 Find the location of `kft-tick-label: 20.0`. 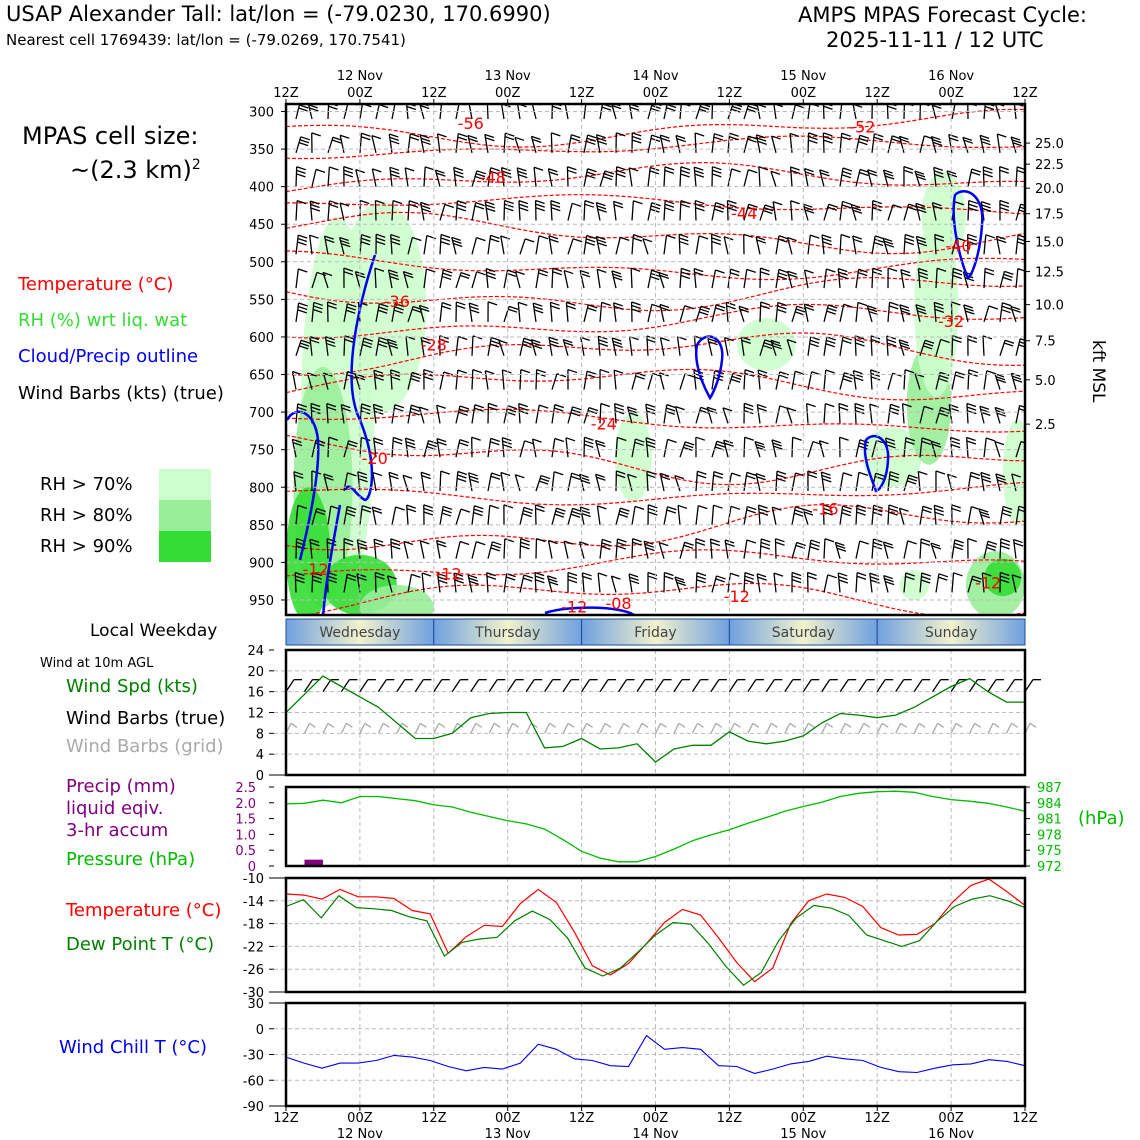

kft-tick-label: 20.0 is located at coordinates (1049, 189).